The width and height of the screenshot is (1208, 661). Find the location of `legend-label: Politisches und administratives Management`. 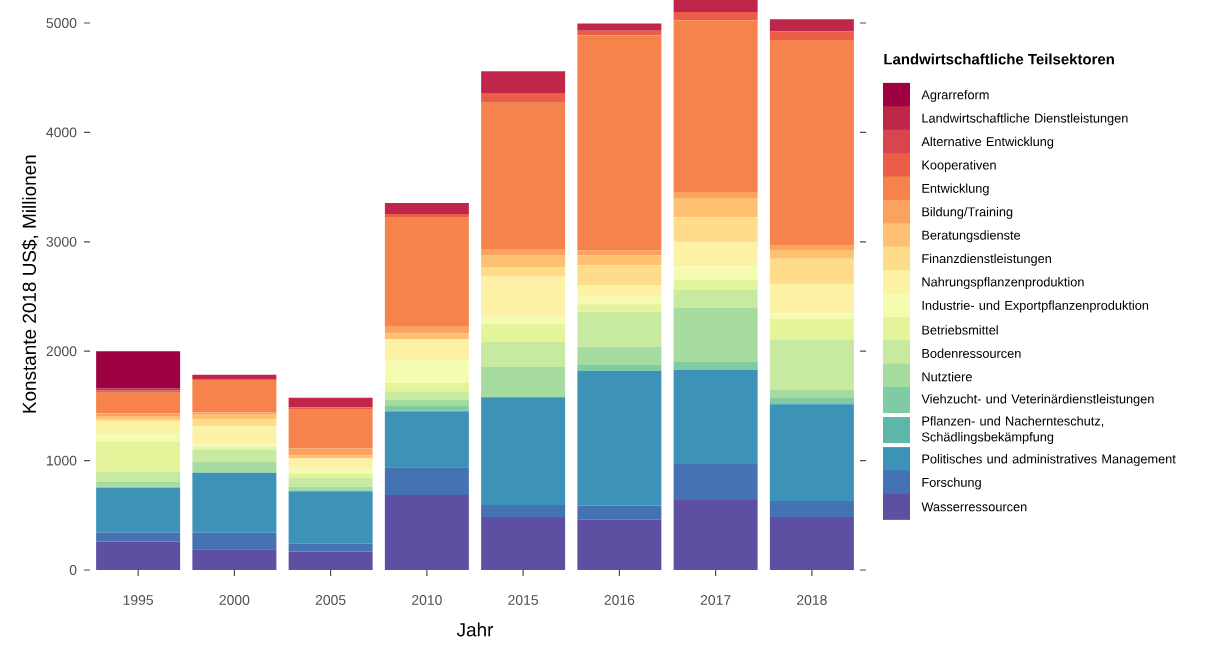

legend-label: Politisches und administratives Management is located at coordinates (1049, 460).